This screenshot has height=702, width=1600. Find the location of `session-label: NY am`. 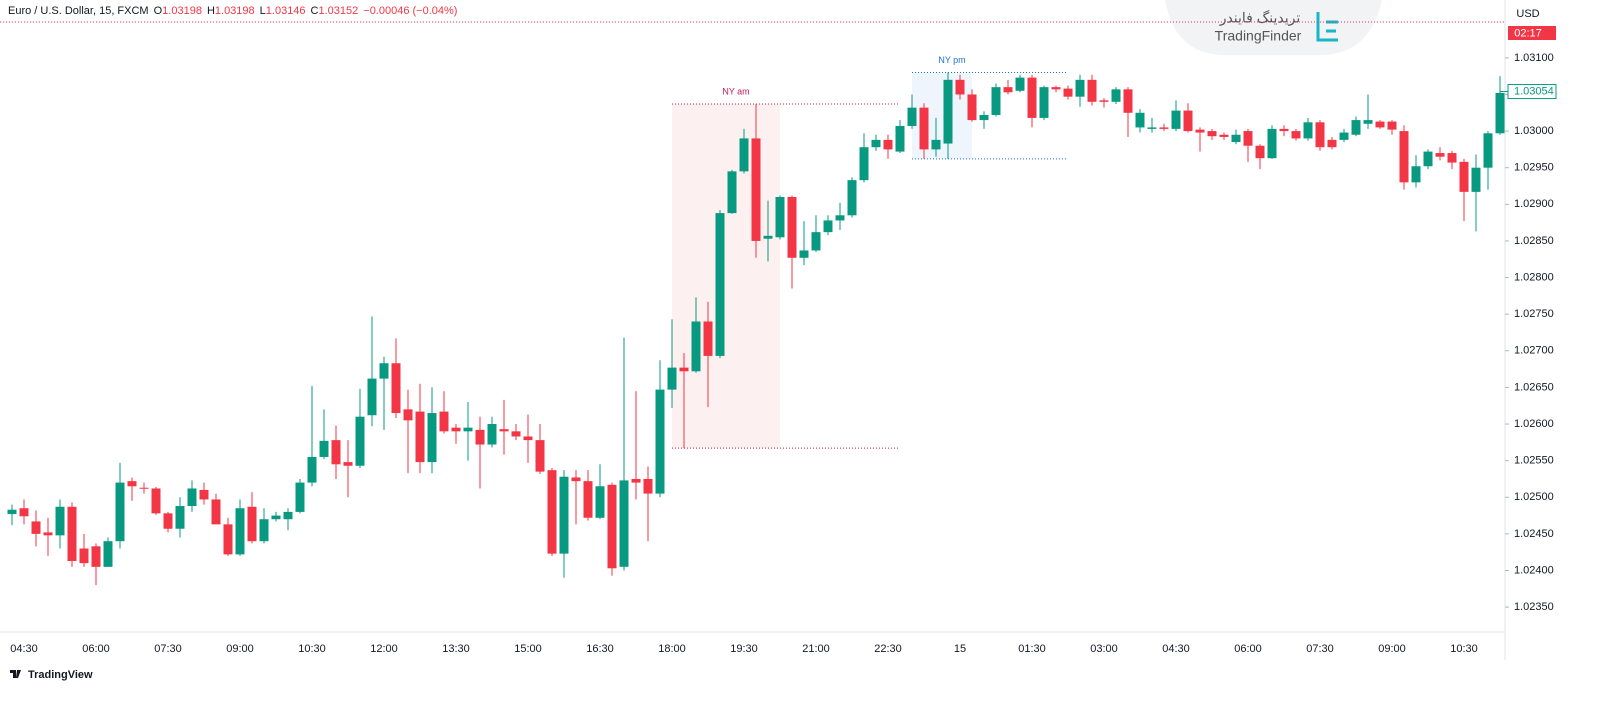

session-label: NY am is located at coordinates (735, 91).